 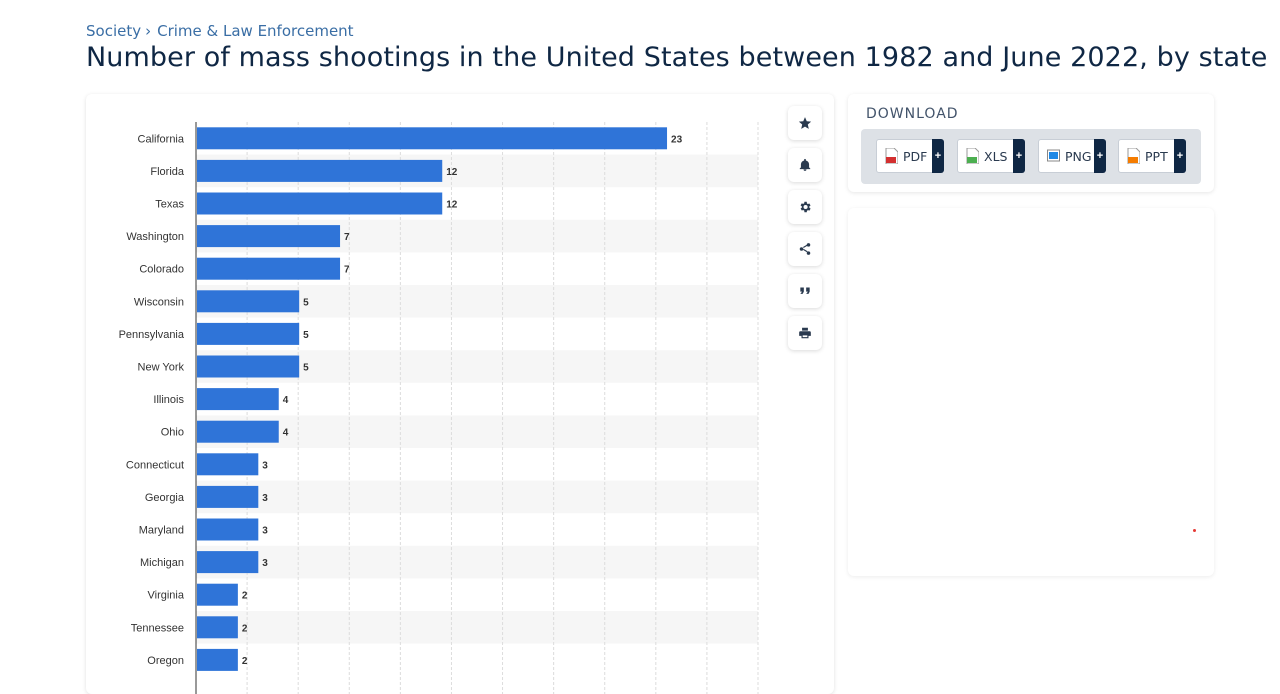 I want to click on bar-florida, so click(x=320, y=170).